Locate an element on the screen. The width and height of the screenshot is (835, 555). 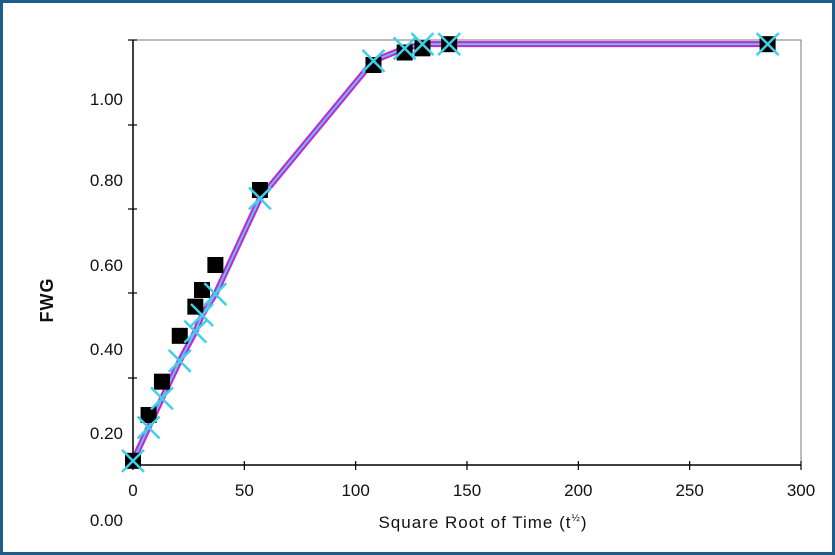
y-axis-title: FWG is located at coordinates (47, 300).